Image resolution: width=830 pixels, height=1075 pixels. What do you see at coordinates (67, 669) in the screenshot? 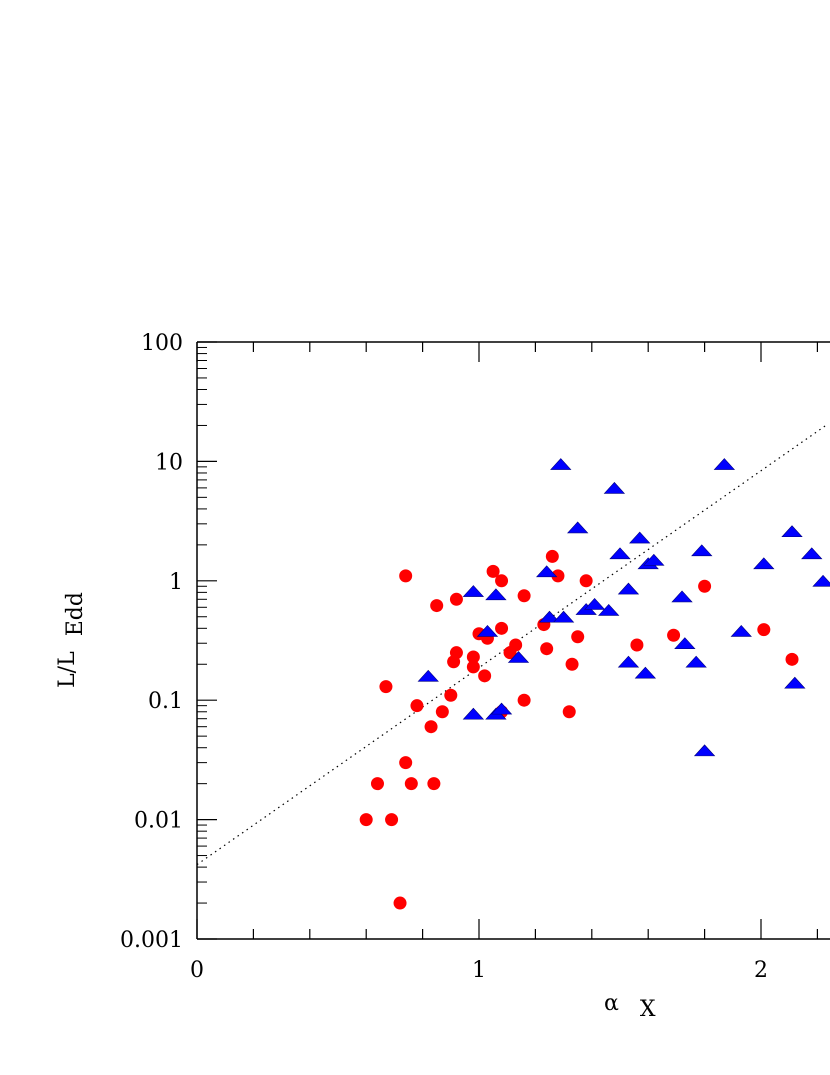
I see `y-axis-label-base: L/L` at bounding box center [67, 669].